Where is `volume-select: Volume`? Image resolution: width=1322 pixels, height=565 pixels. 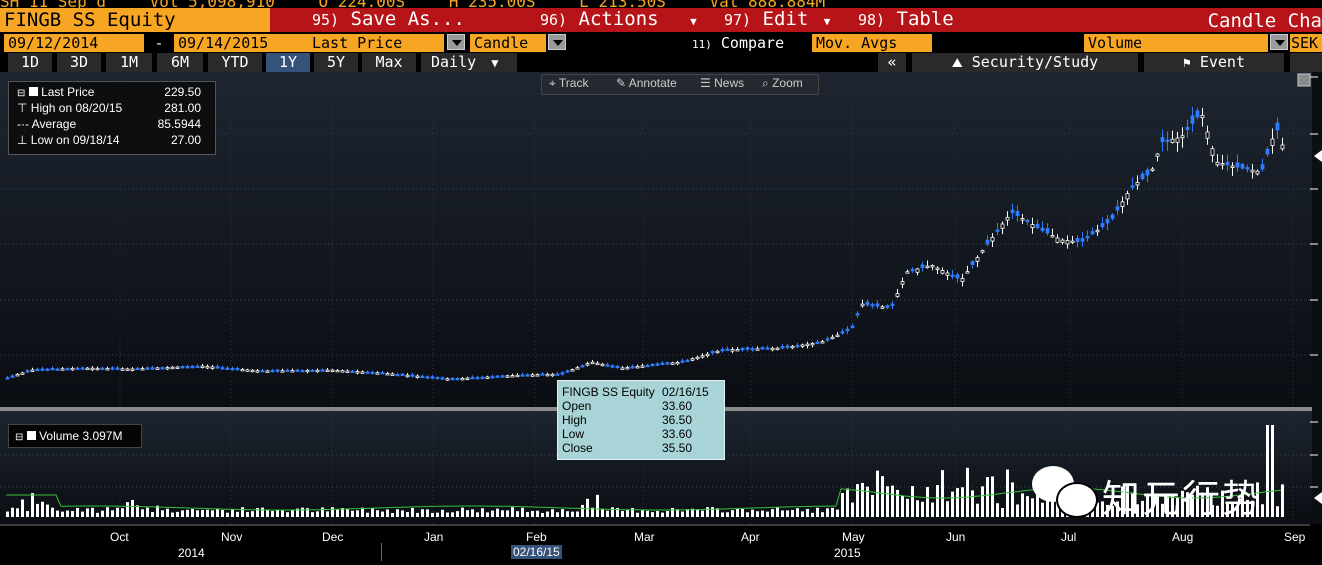
volume-select: Volume is located at coordinates (1176, 43).